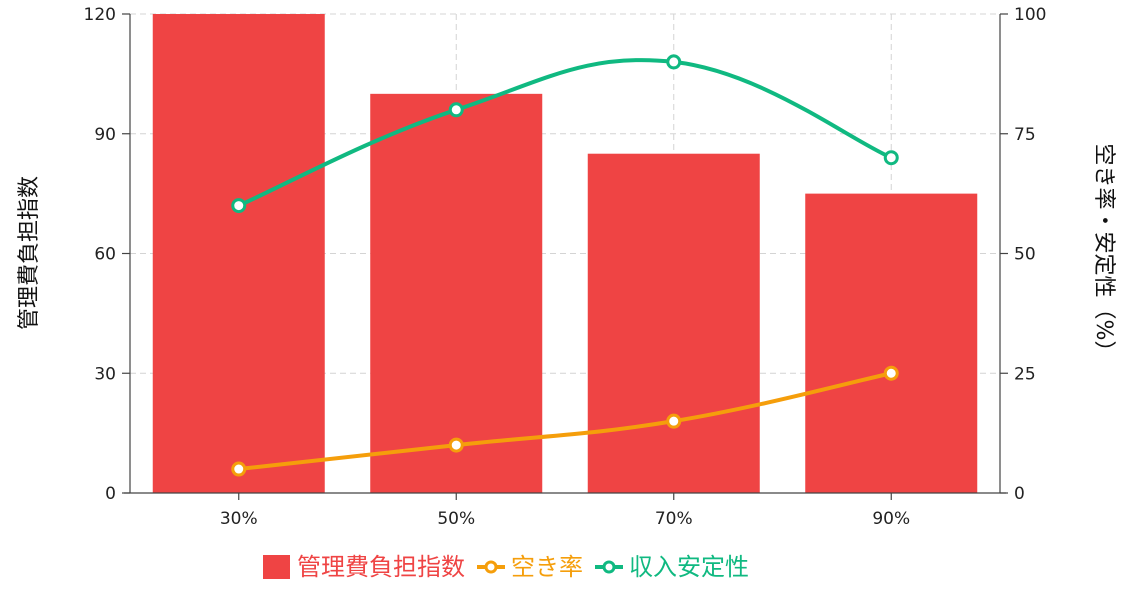 This screenshot has height=599, width=1134. What do you see at coordinates (456, 519) in the screenshot?
I see `x-tick-label: 50%` at bounding box center [456, 519].